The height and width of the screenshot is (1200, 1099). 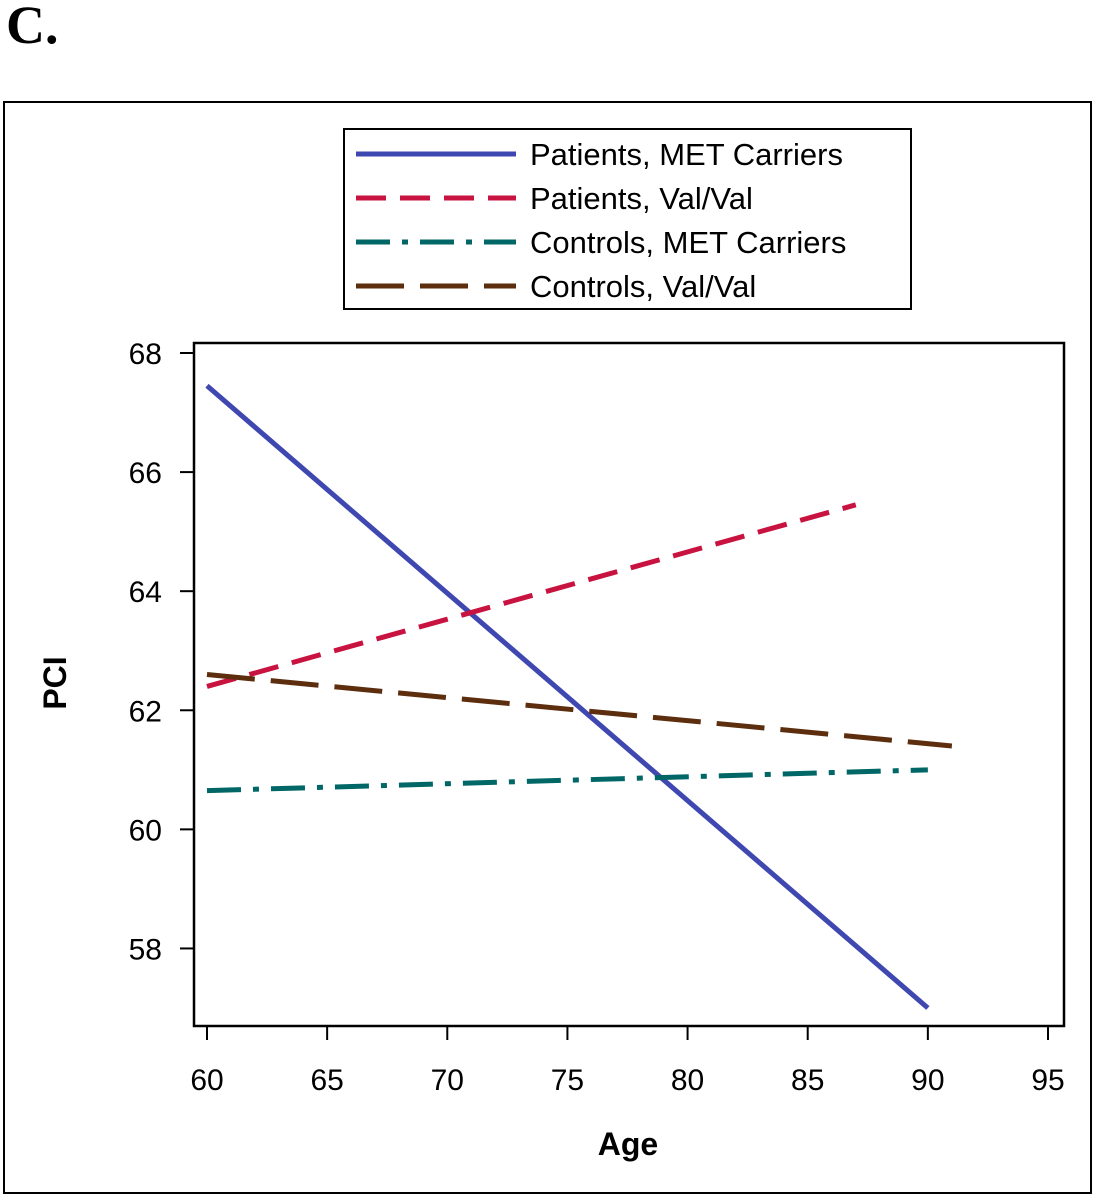 I want to click on x-tick-label: 75, so click(x=567, y=1080).